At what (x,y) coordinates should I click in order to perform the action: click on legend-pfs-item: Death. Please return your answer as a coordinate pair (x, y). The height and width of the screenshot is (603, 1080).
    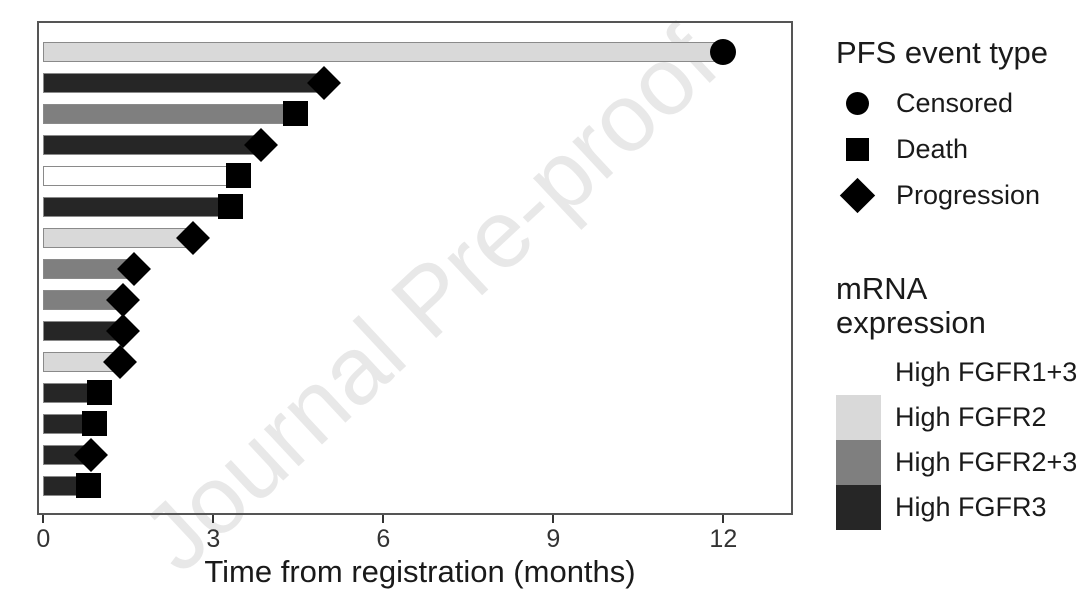
    Looking at the image, I should click on (940, 149).